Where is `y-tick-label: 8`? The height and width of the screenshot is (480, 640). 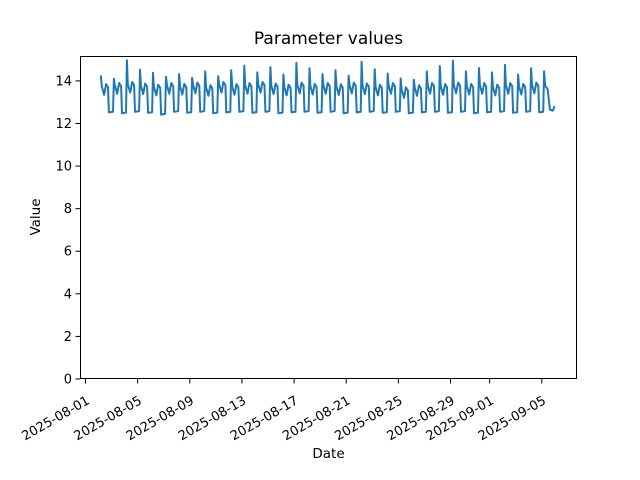 y-tick-label: 8 is located at coordinates (68, 209).